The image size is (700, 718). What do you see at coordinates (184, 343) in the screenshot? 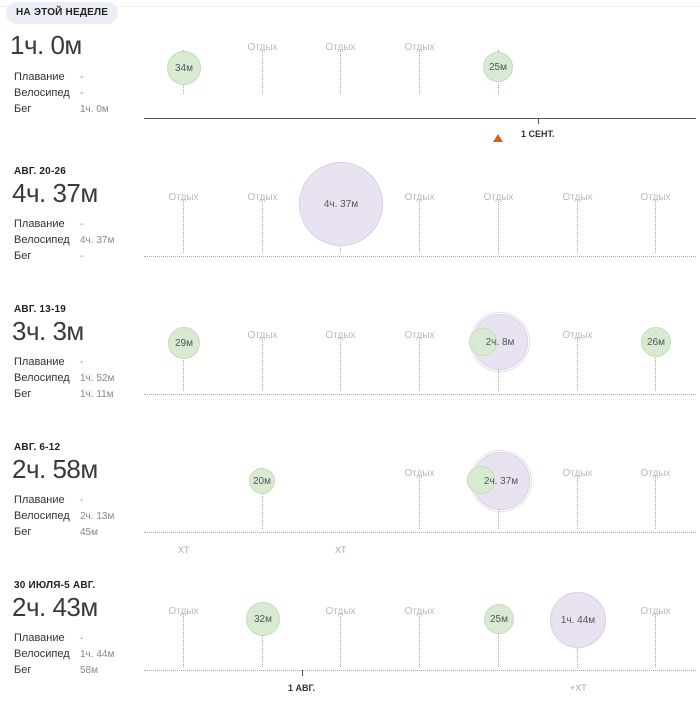
I see `run-bubble: 29м` at bounding box center [184, 343].